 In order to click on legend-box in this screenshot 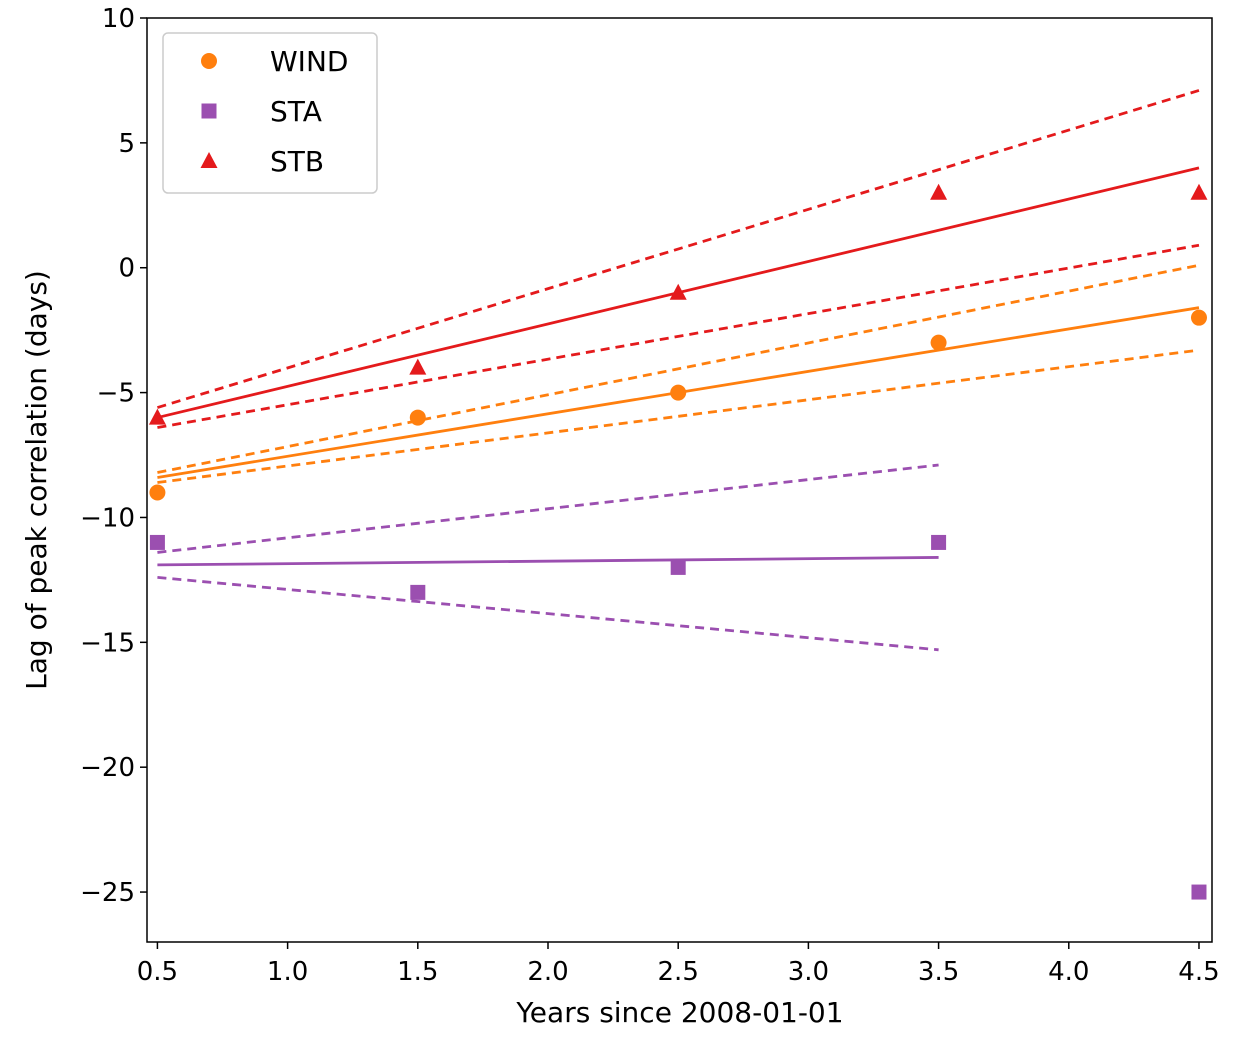, I will do `click(270, 113)`.